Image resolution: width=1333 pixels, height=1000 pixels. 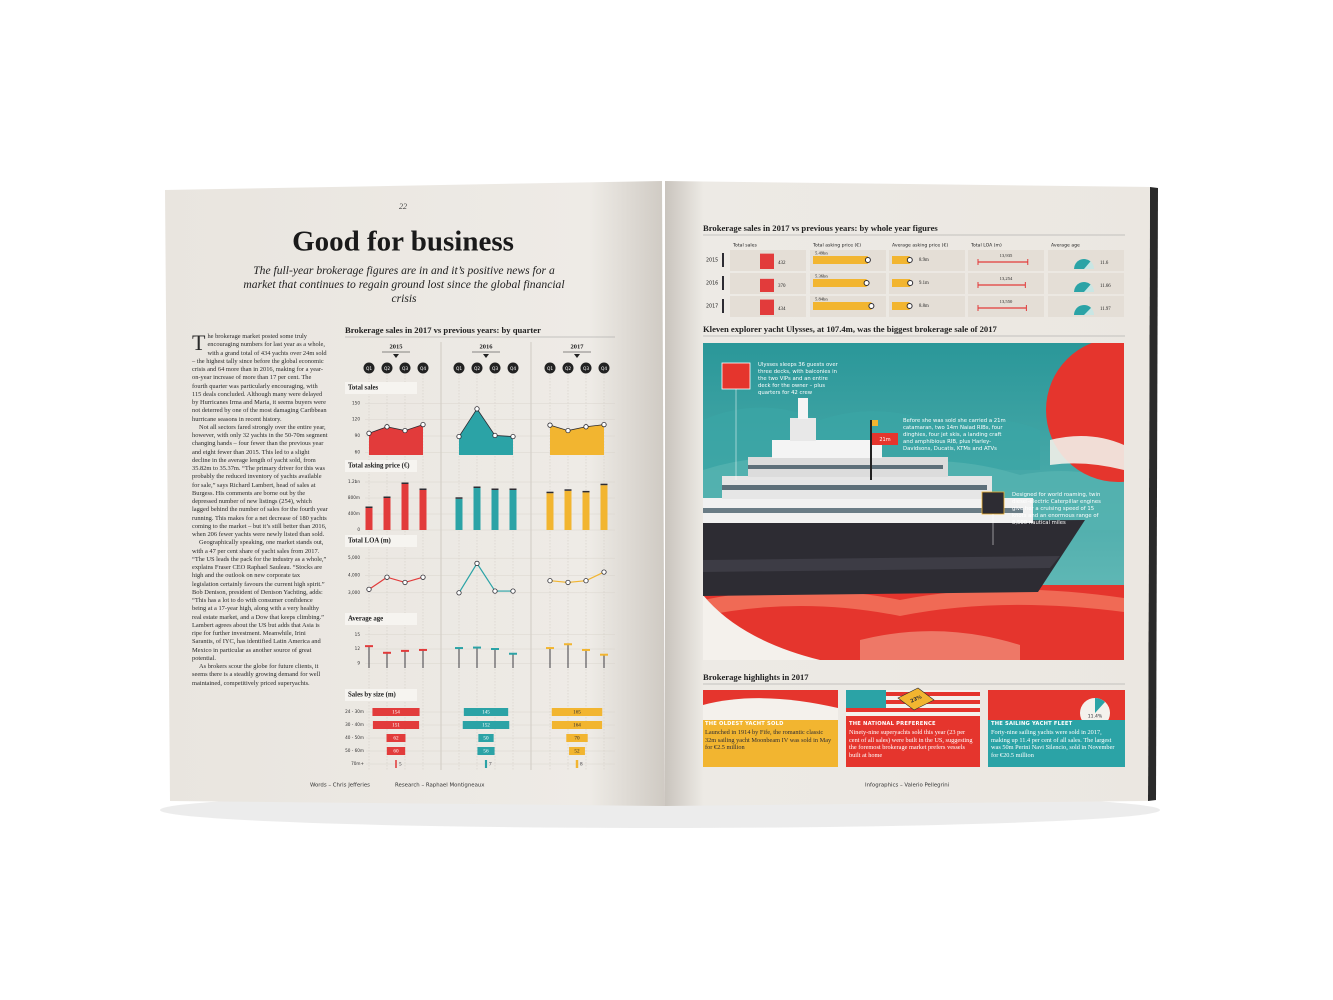 What do you see at coordinates (723, 306) in the screenshot?
I see `year-tick` at bounding box center [723, 306].